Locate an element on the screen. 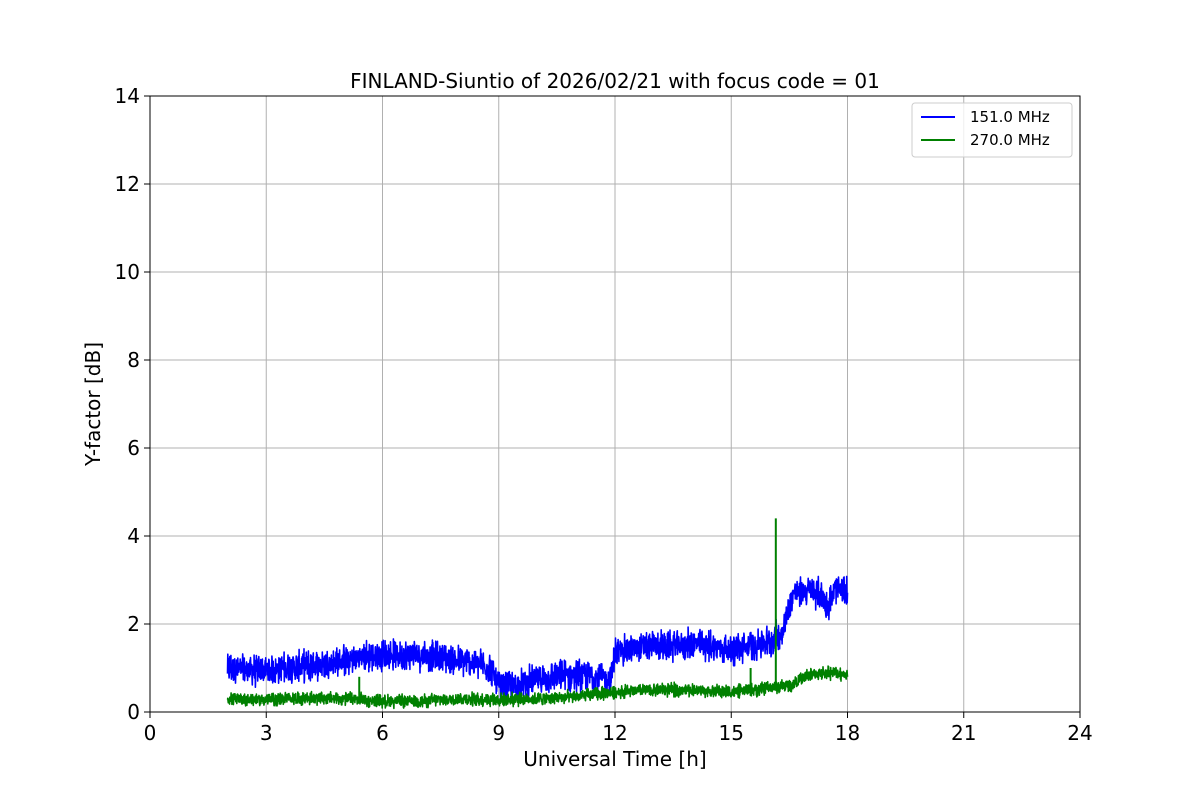 The height and width of the screenshot is (800, 1200). y-tick-label: 10 is located at coordinates (127, 272).